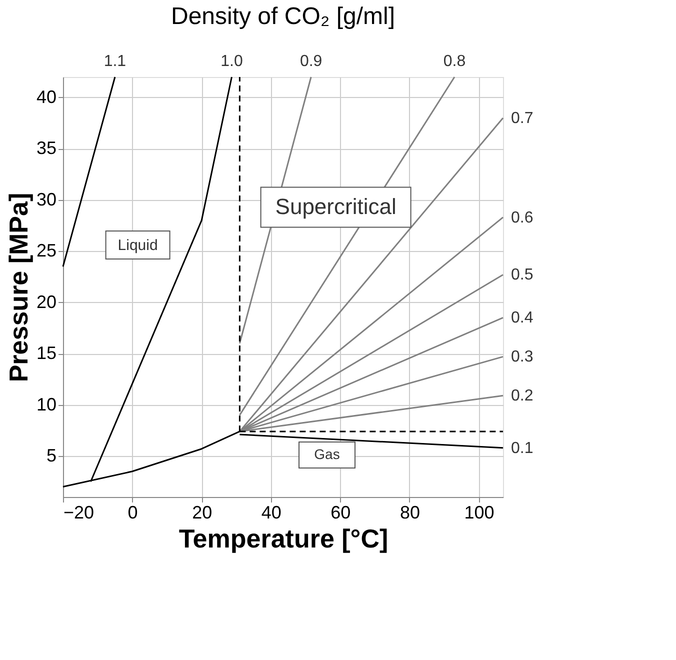  What do you see at coordinates (522, 448) in the screenshot?
I see `series-label: 0.1` at bounding box center [522, 448].